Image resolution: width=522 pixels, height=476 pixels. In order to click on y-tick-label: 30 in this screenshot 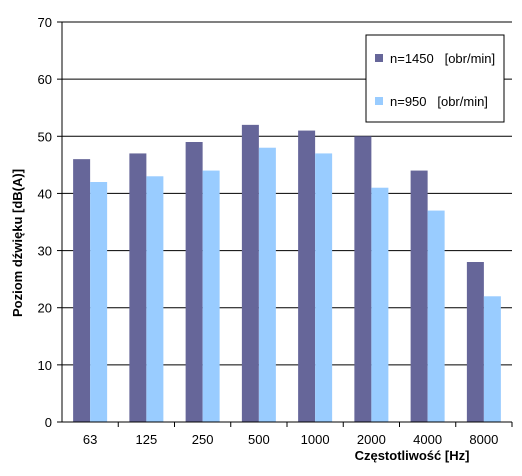, I will do `click(45, 251)`.